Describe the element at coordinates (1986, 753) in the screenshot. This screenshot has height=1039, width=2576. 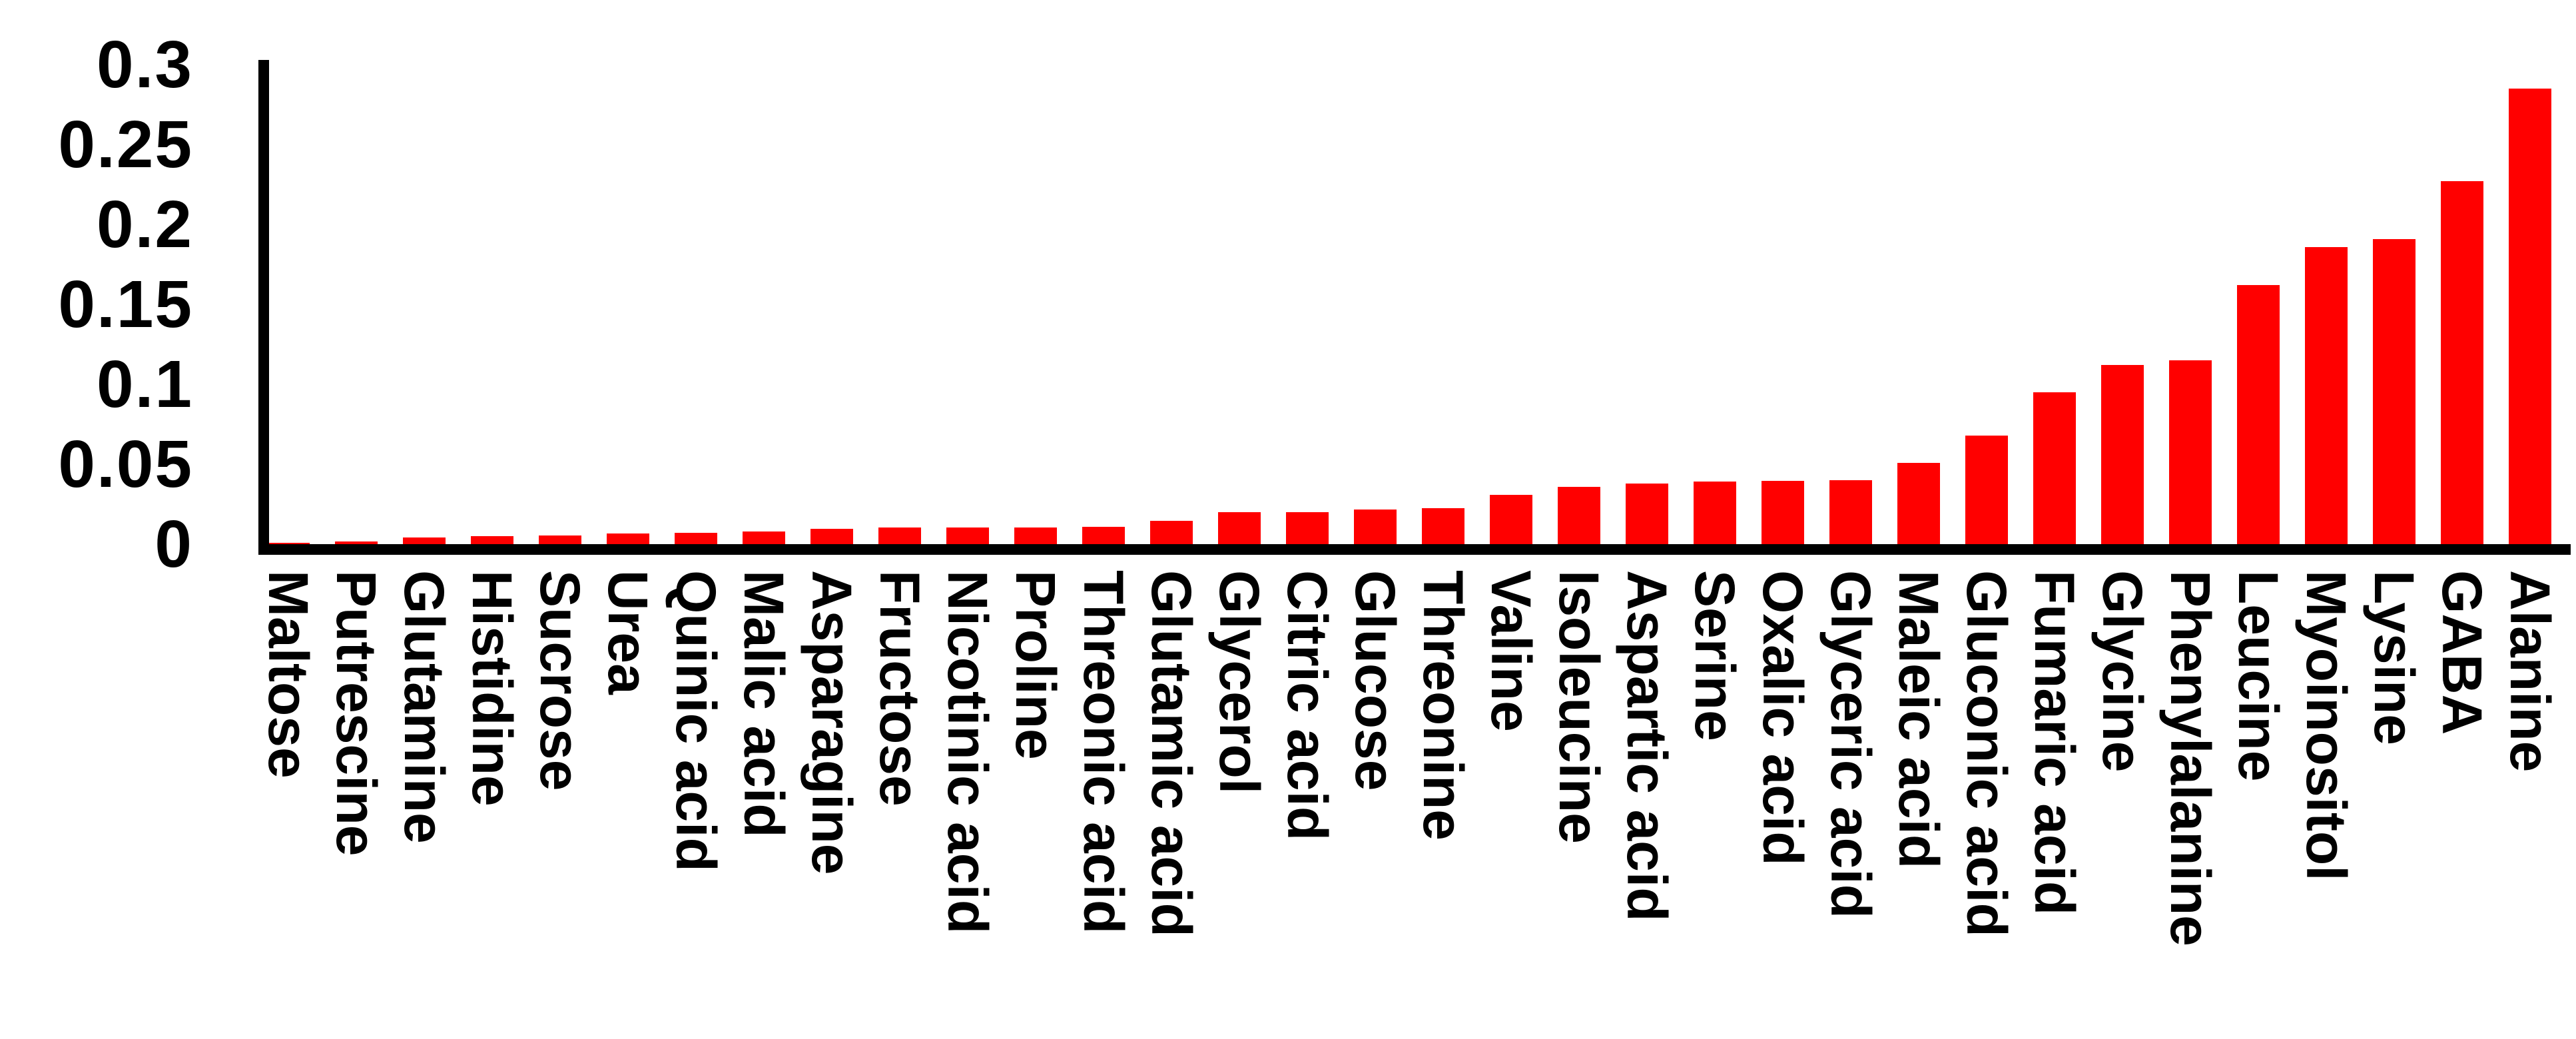
I see `x-axis-label: Gluconic acid` at that location.